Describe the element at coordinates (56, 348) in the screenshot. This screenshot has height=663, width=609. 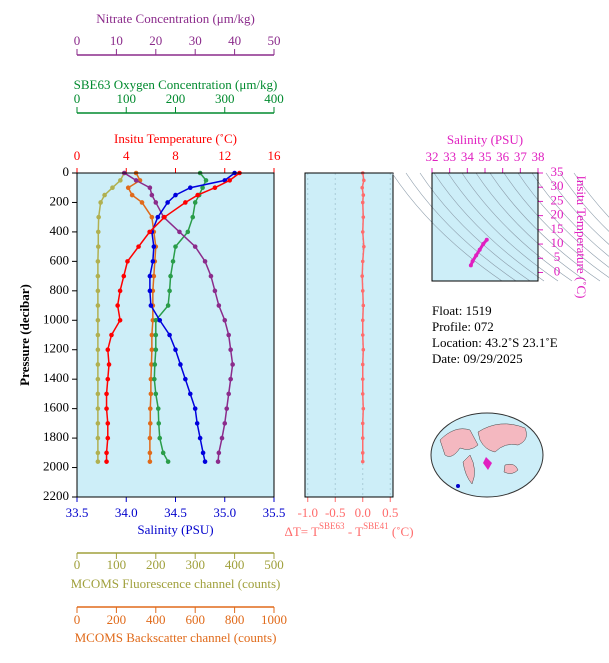
I see `y-tick-label: 1200` at that location.